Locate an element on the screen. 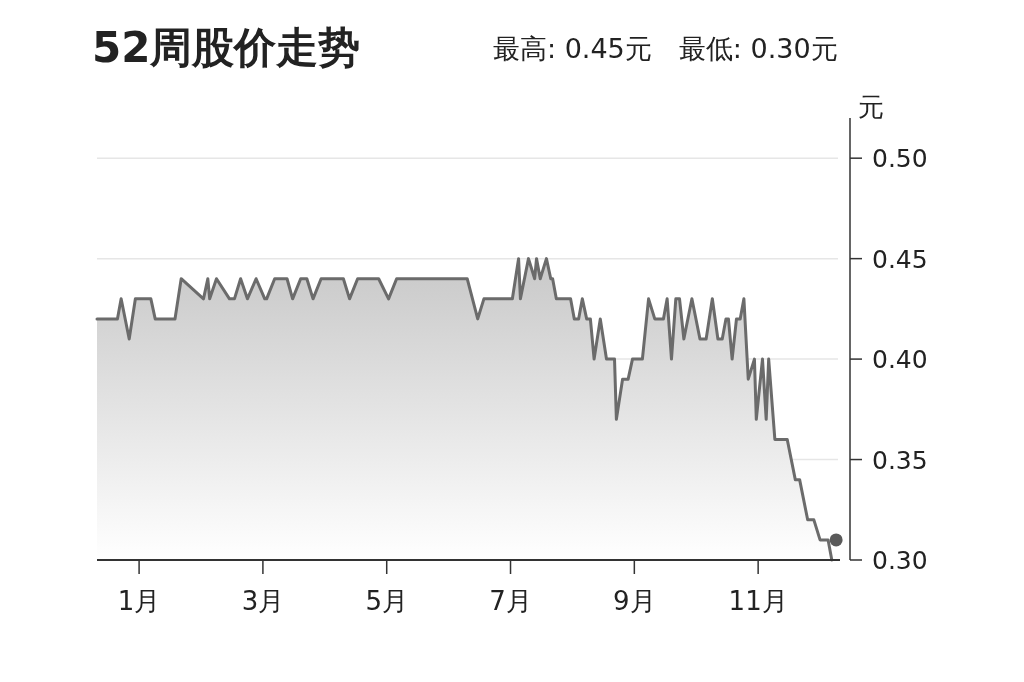  y-tick-label: 0.35 is located at coordinates (900, 460).